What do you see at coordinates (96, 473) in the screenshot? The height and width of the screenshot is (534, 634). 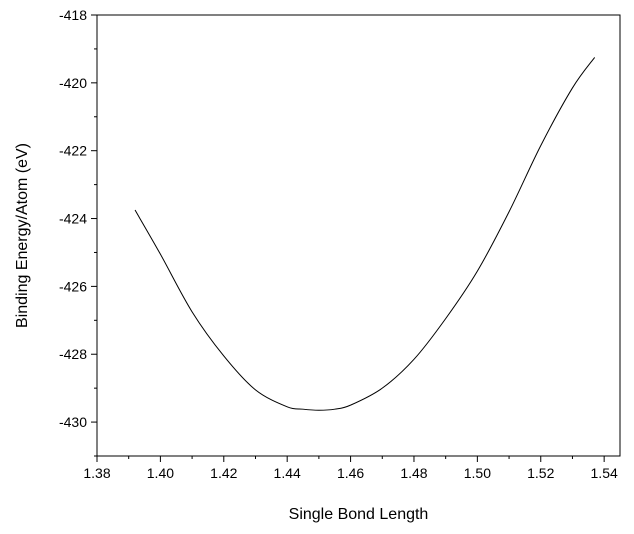 I see `x-tick-label: 1.38` at bounding box center [96, 473].